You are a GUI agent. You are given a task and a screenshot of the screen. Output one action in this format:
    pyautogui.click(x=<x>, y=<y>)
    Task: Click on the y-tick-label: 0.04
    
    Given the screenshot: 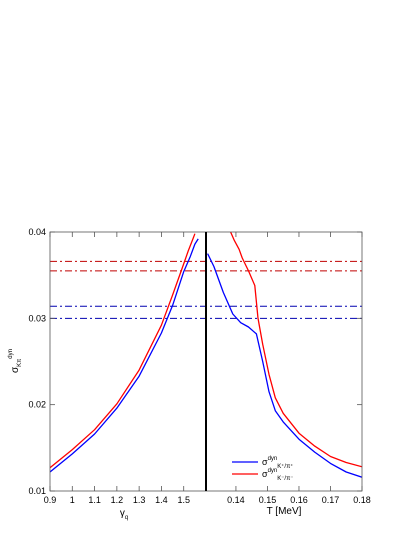 What is the action you would take?
    pyautogui.click(x=37, y=232)
    